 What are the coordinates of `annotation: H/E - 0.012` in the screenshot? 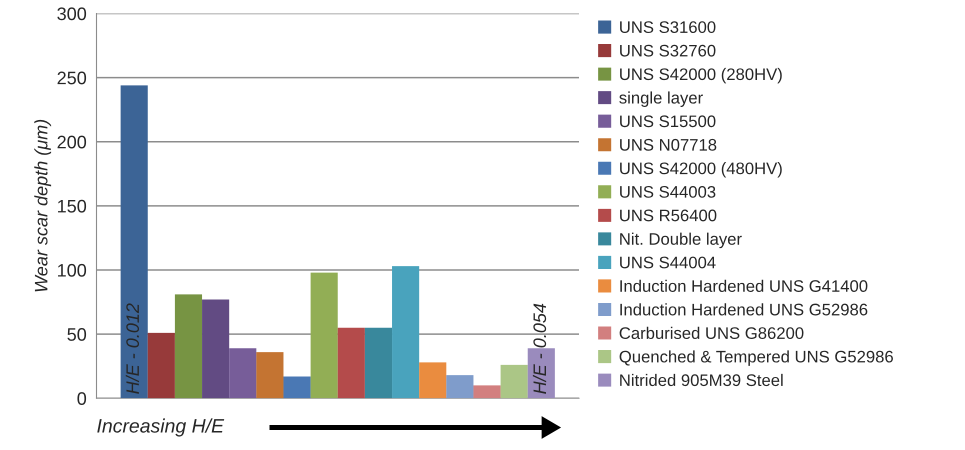 It's located at (133, 348).